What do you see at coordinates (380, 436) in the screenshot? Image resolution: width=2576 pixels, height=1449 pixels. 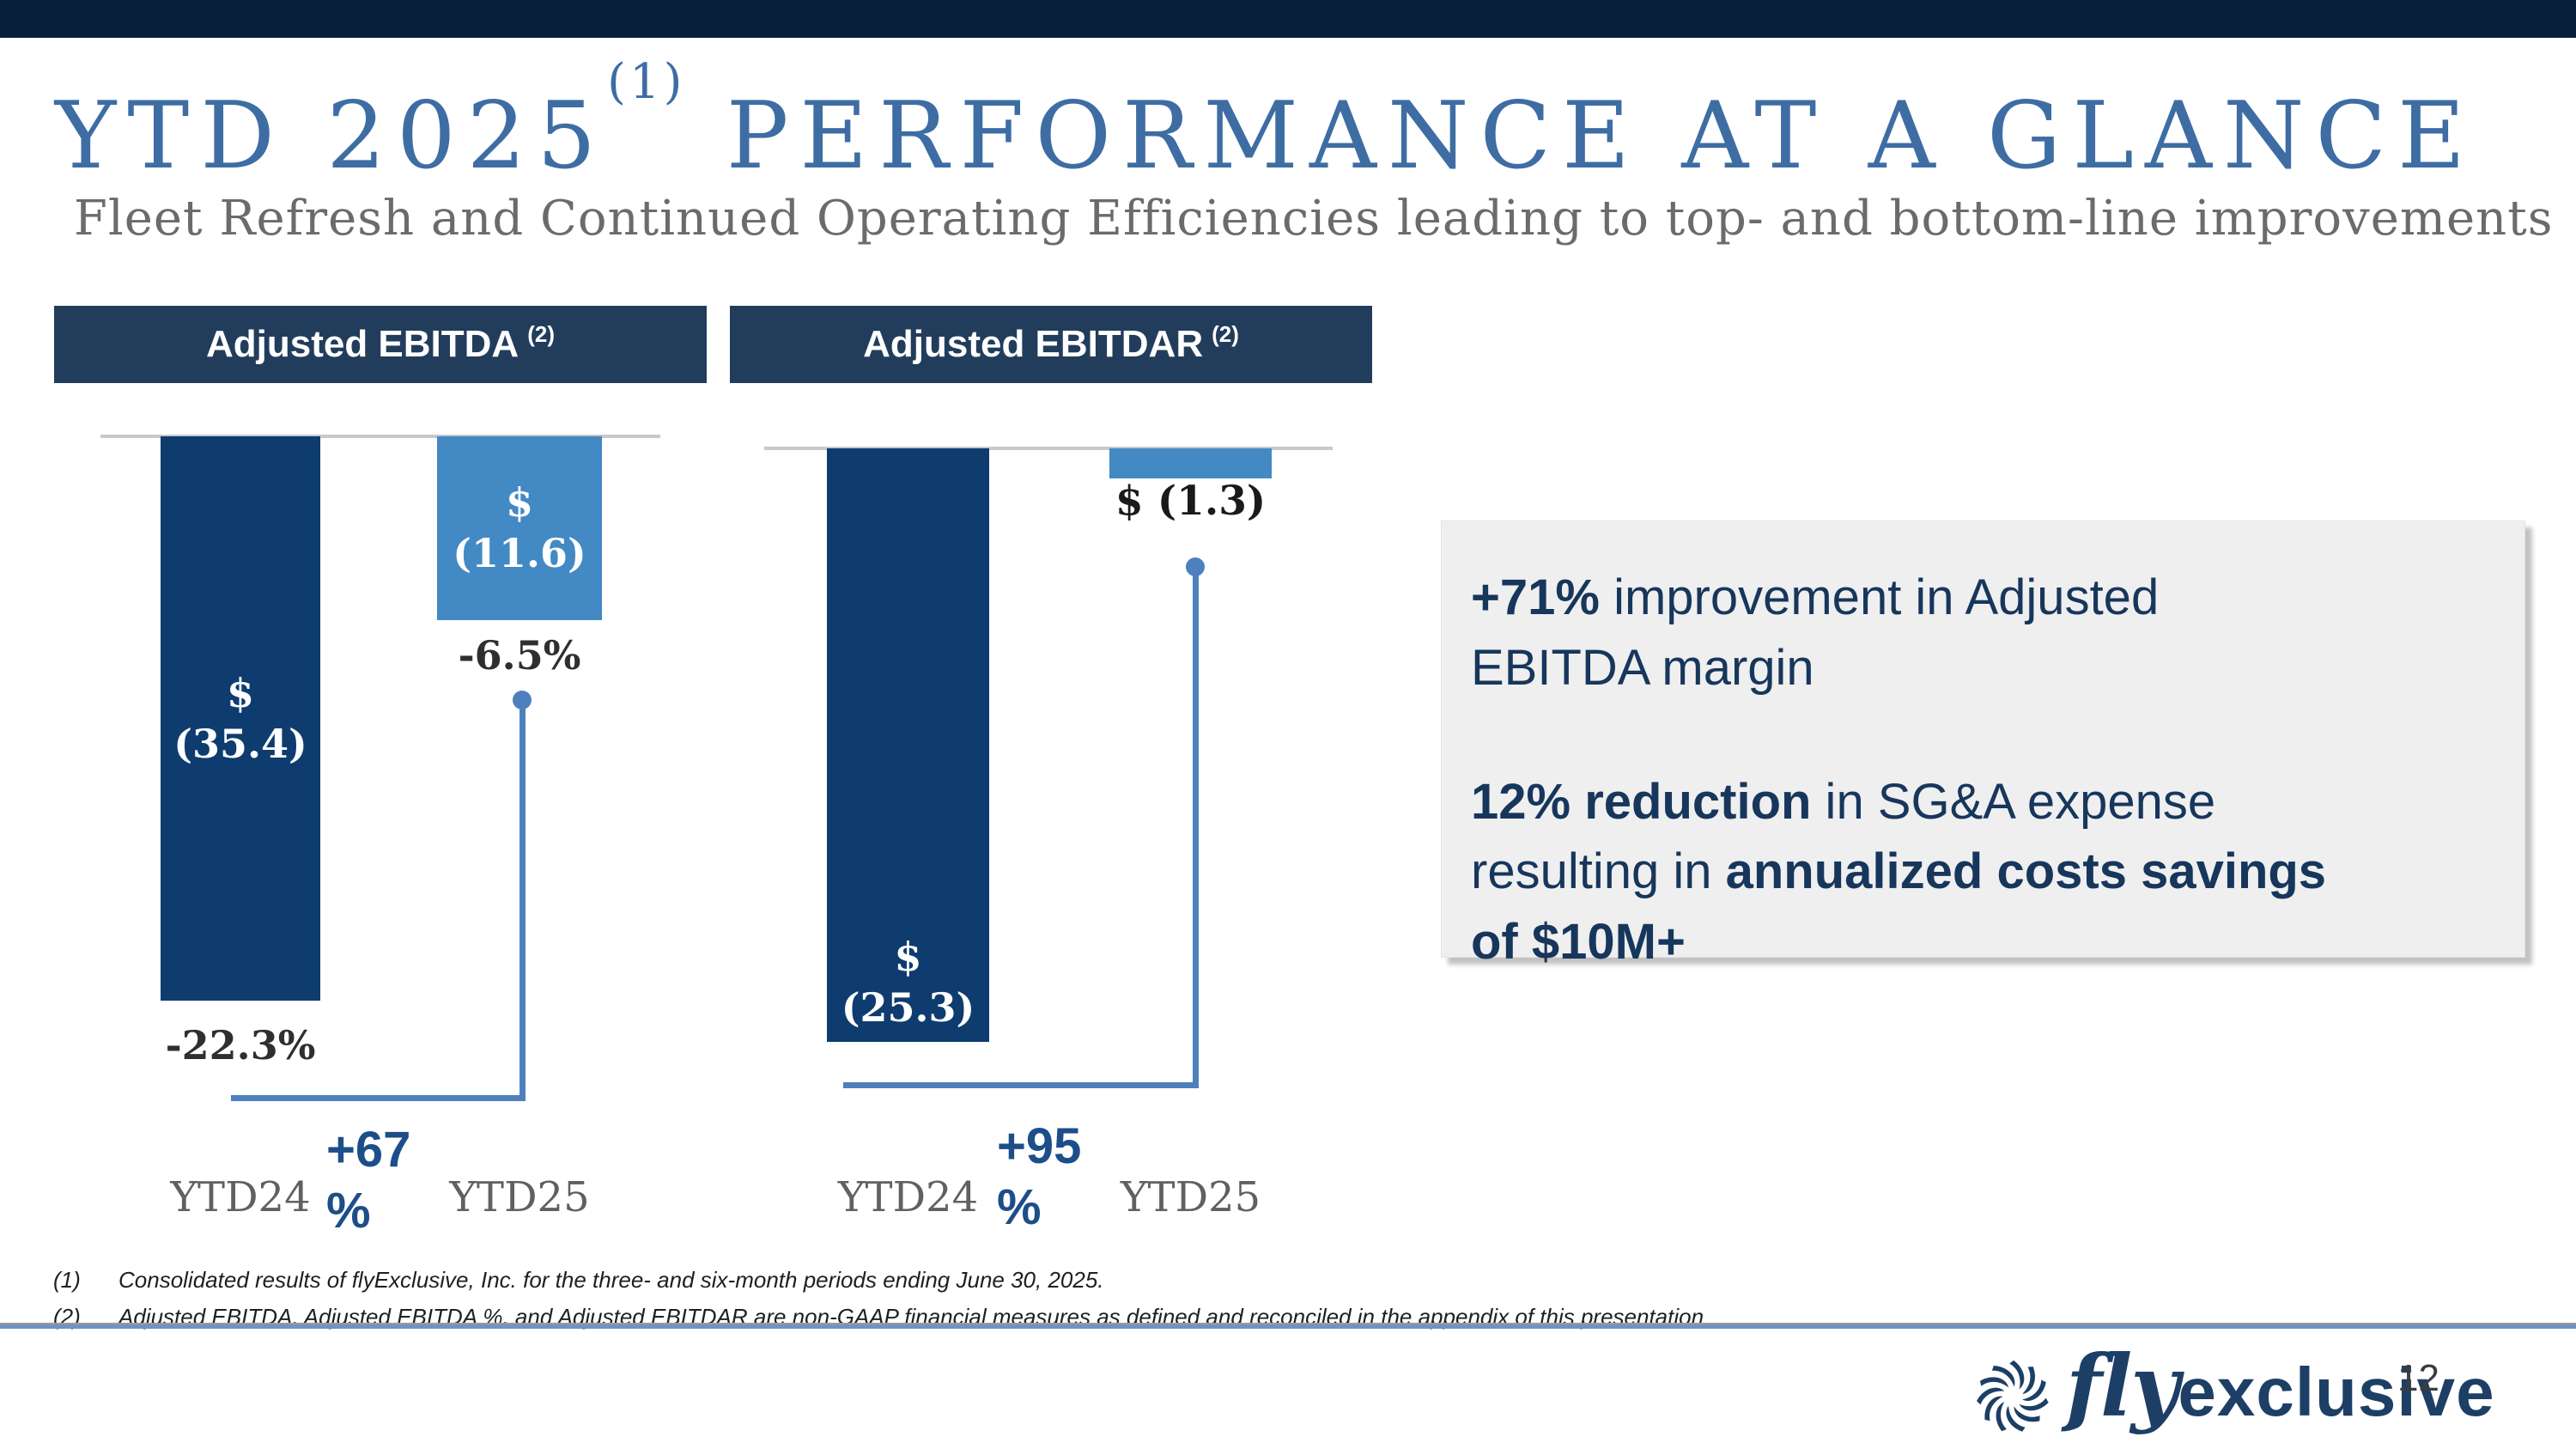 I see `chart1-zero-axis` at bounding box center [380, 436].